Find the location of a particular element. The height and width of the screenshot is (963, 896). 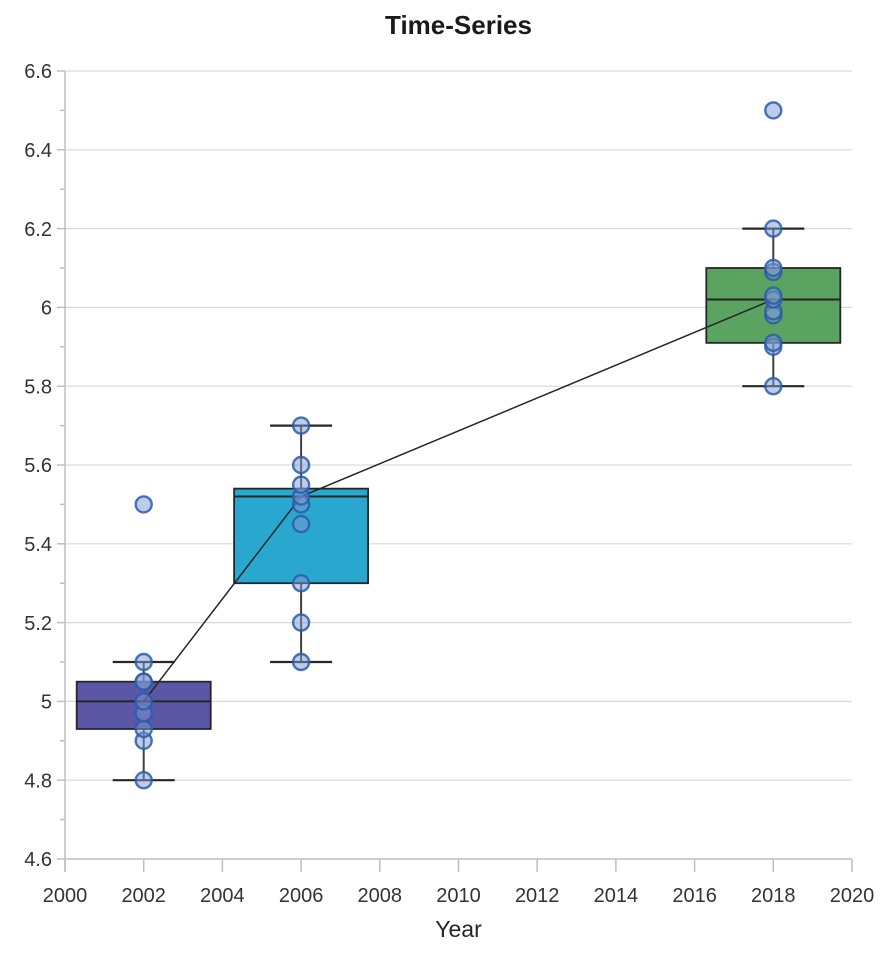

y-tick-label: 4.8 is located at coordinates (38, 781).